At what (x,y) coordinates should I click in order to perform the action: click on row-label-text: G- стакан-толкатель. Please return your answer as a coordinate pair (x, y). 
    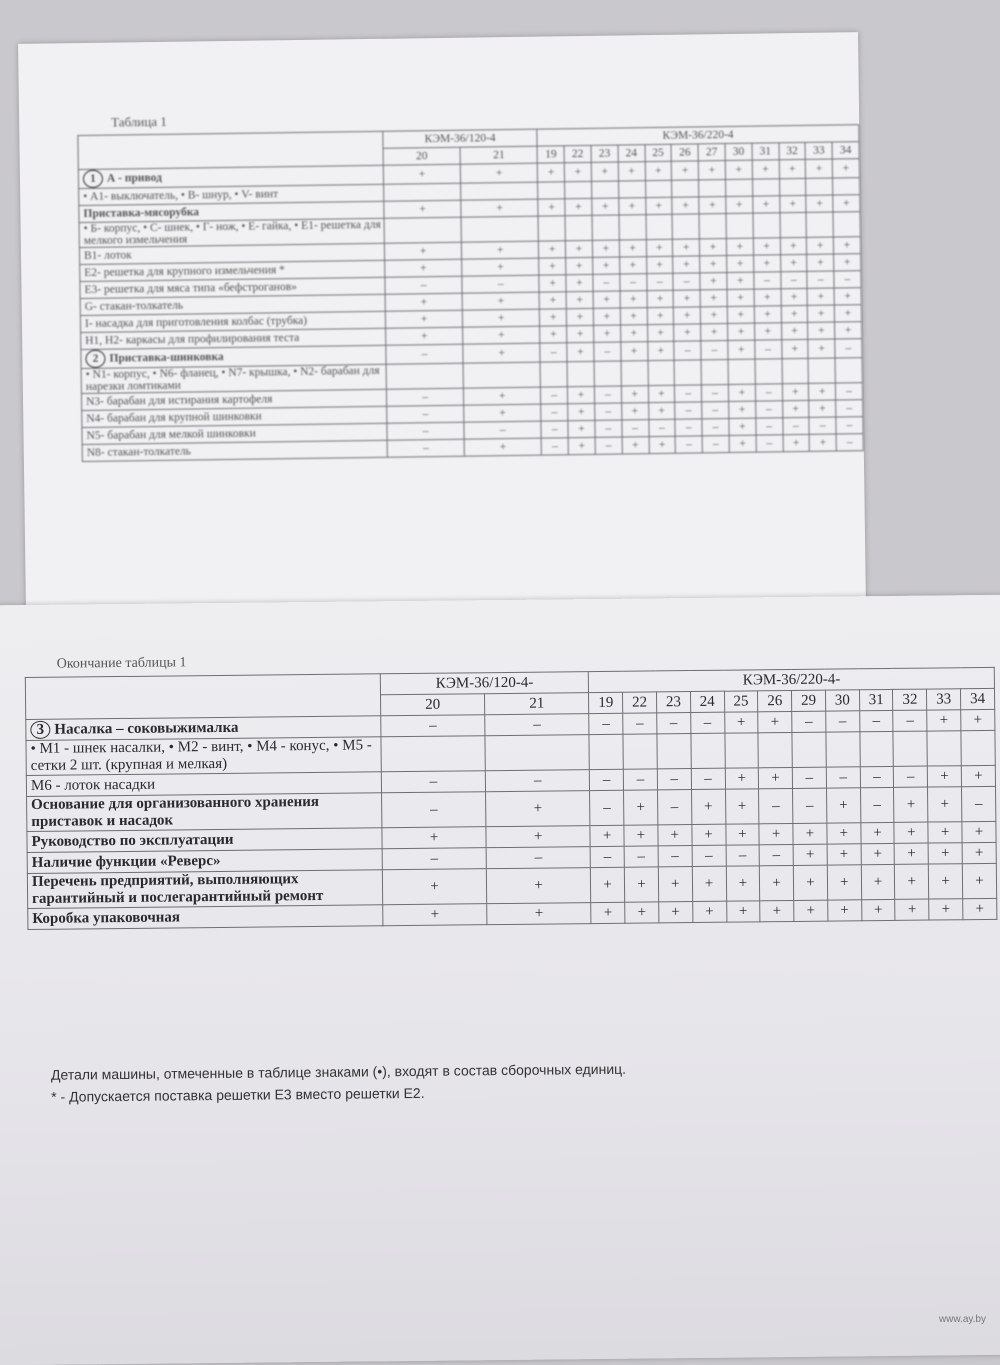
    Looking at the image, I should click on (134, 306).